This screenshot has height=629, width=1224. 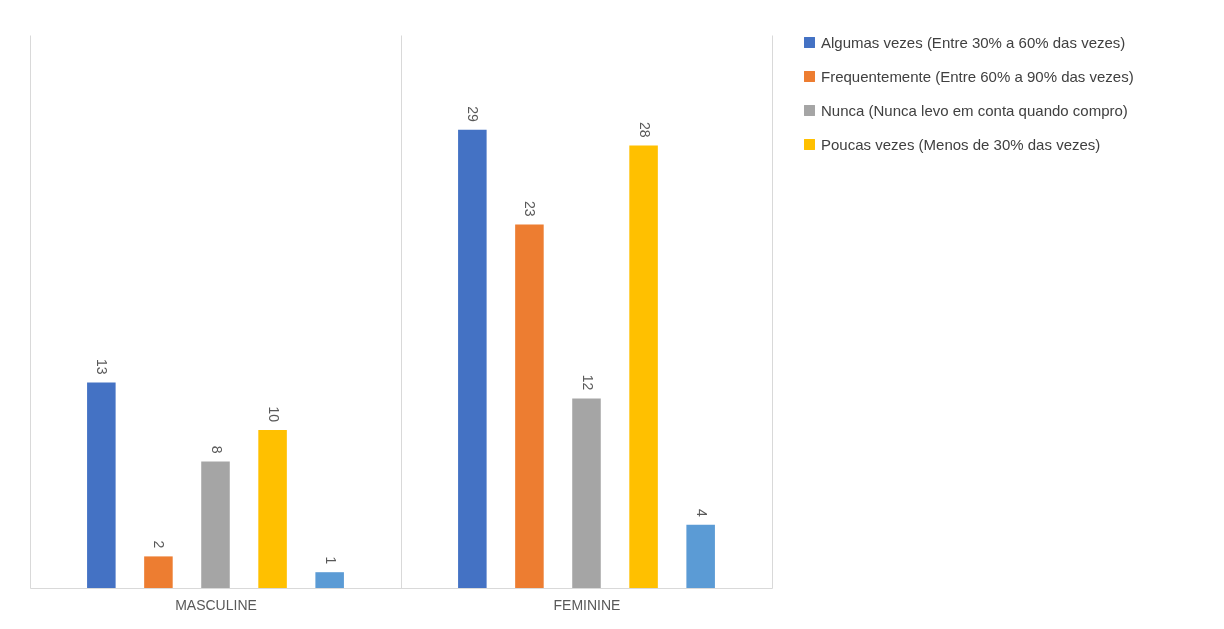 I want to click on legend-label: Nunca (Nunca levo em conta quando compro), so click(x=974, y=110).